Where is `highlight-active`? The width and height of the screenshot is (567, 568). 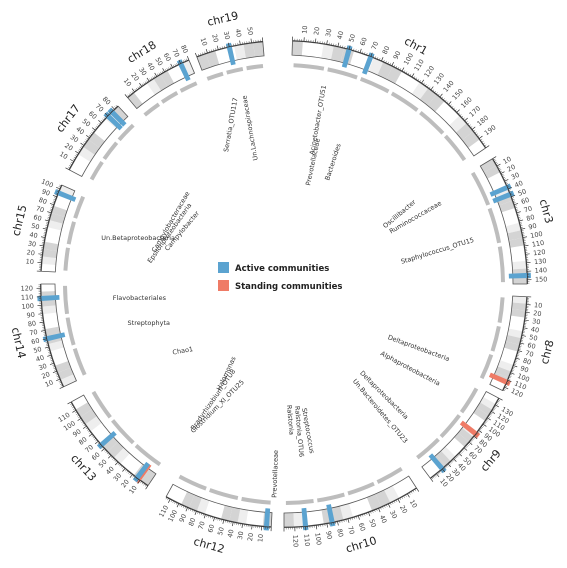 highlight-active is located at coordinates (113, 121).